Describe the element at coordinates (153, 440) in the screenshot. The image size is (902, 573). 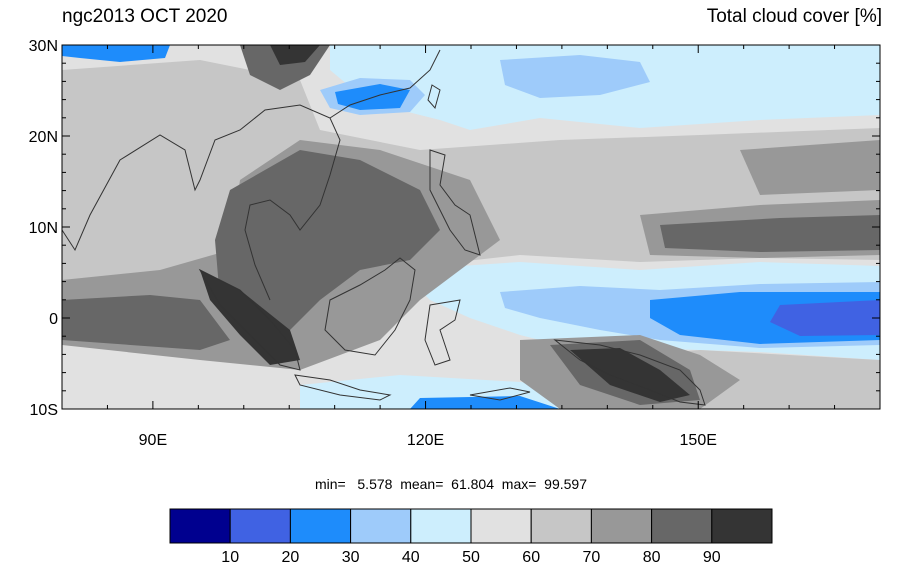
I see `lon-tick-label: 90E` at that location.